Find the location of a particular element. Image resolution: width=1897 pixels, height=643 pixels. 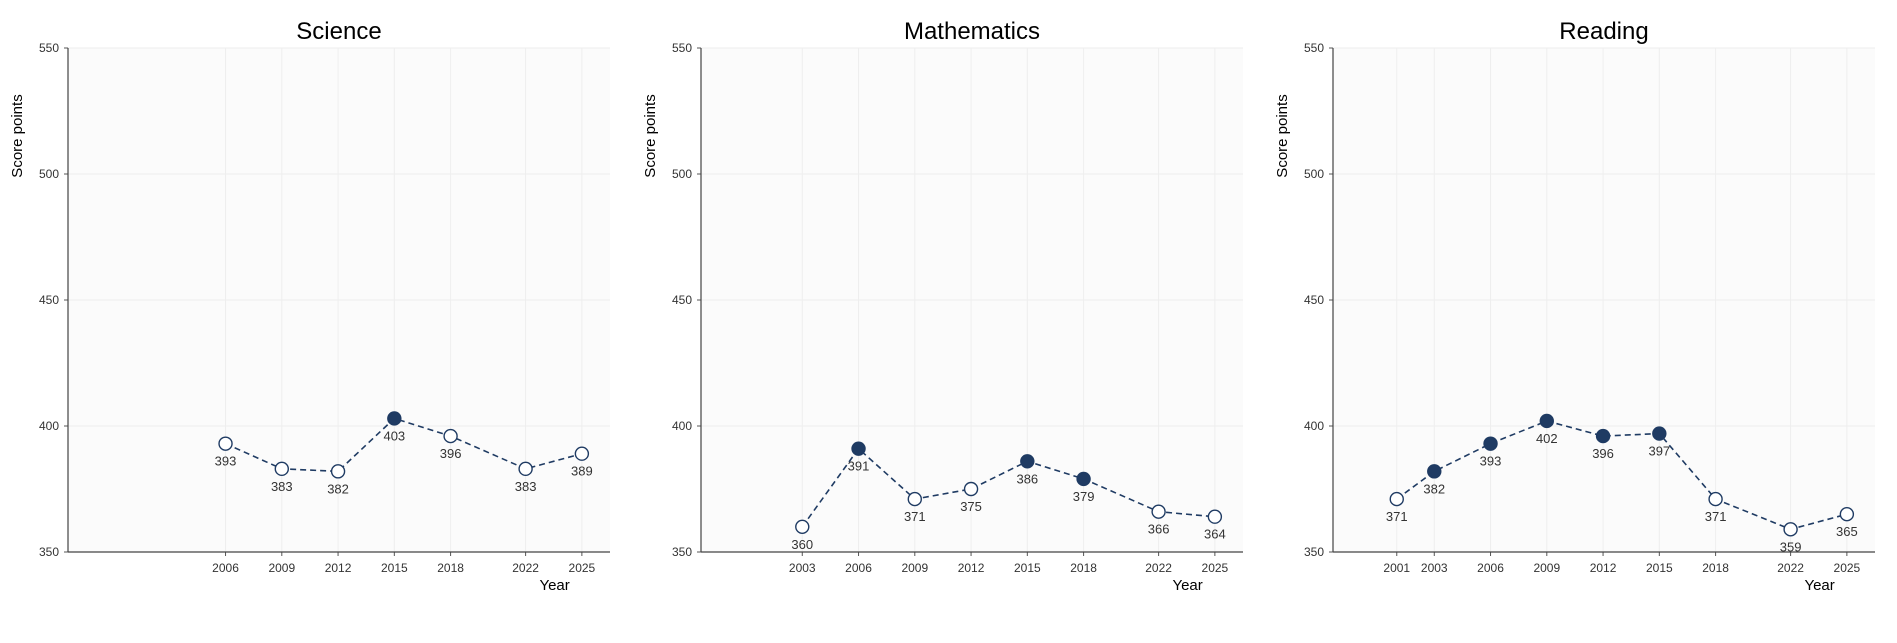

chart3-data-label-2009: 402 is located at coordinates (1547, 438).